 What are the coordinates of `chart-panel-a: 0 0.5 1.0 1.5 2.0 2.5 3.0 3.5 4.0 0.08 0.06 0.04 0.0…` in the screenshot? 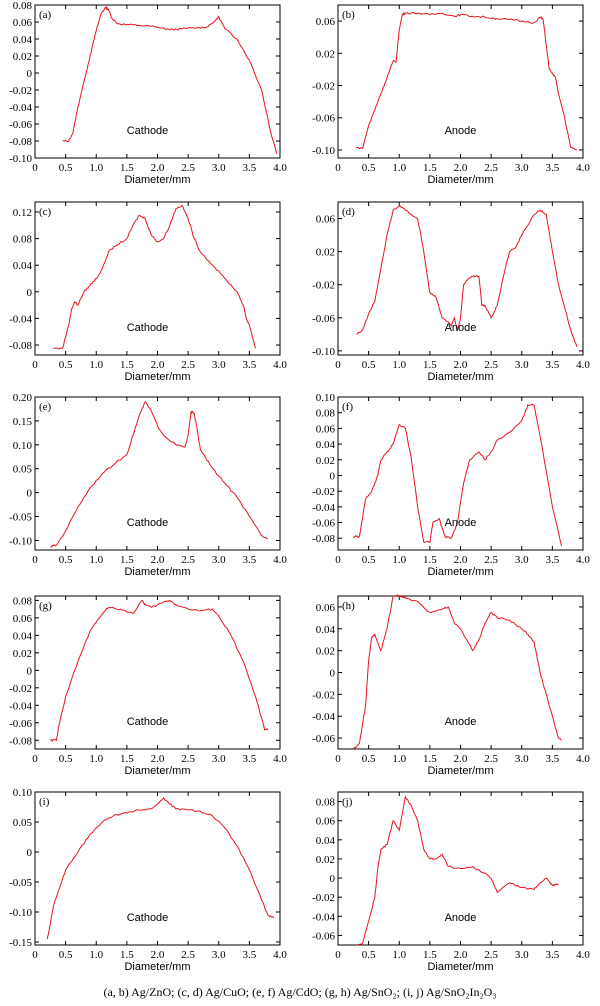 It's located at (148, 93).